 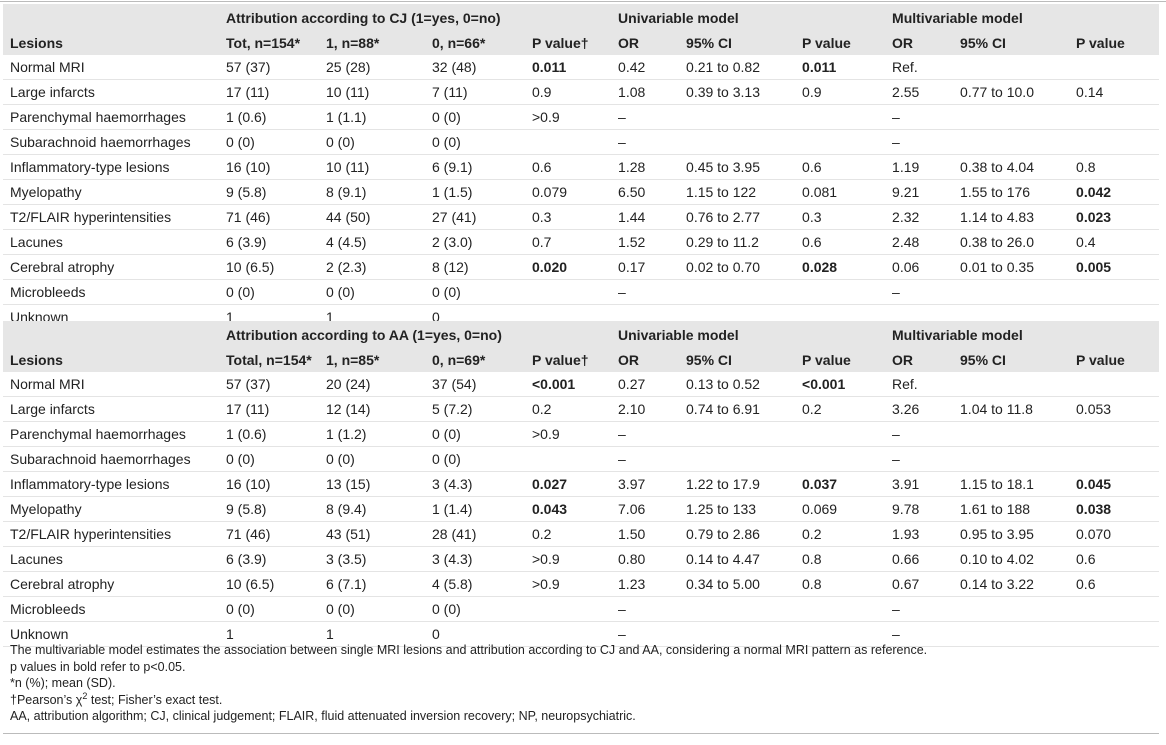 What do you see at coordinates (645, 92) in the screenshot?
I see `table-cell: 1.08` at bounding box center [645, 92].